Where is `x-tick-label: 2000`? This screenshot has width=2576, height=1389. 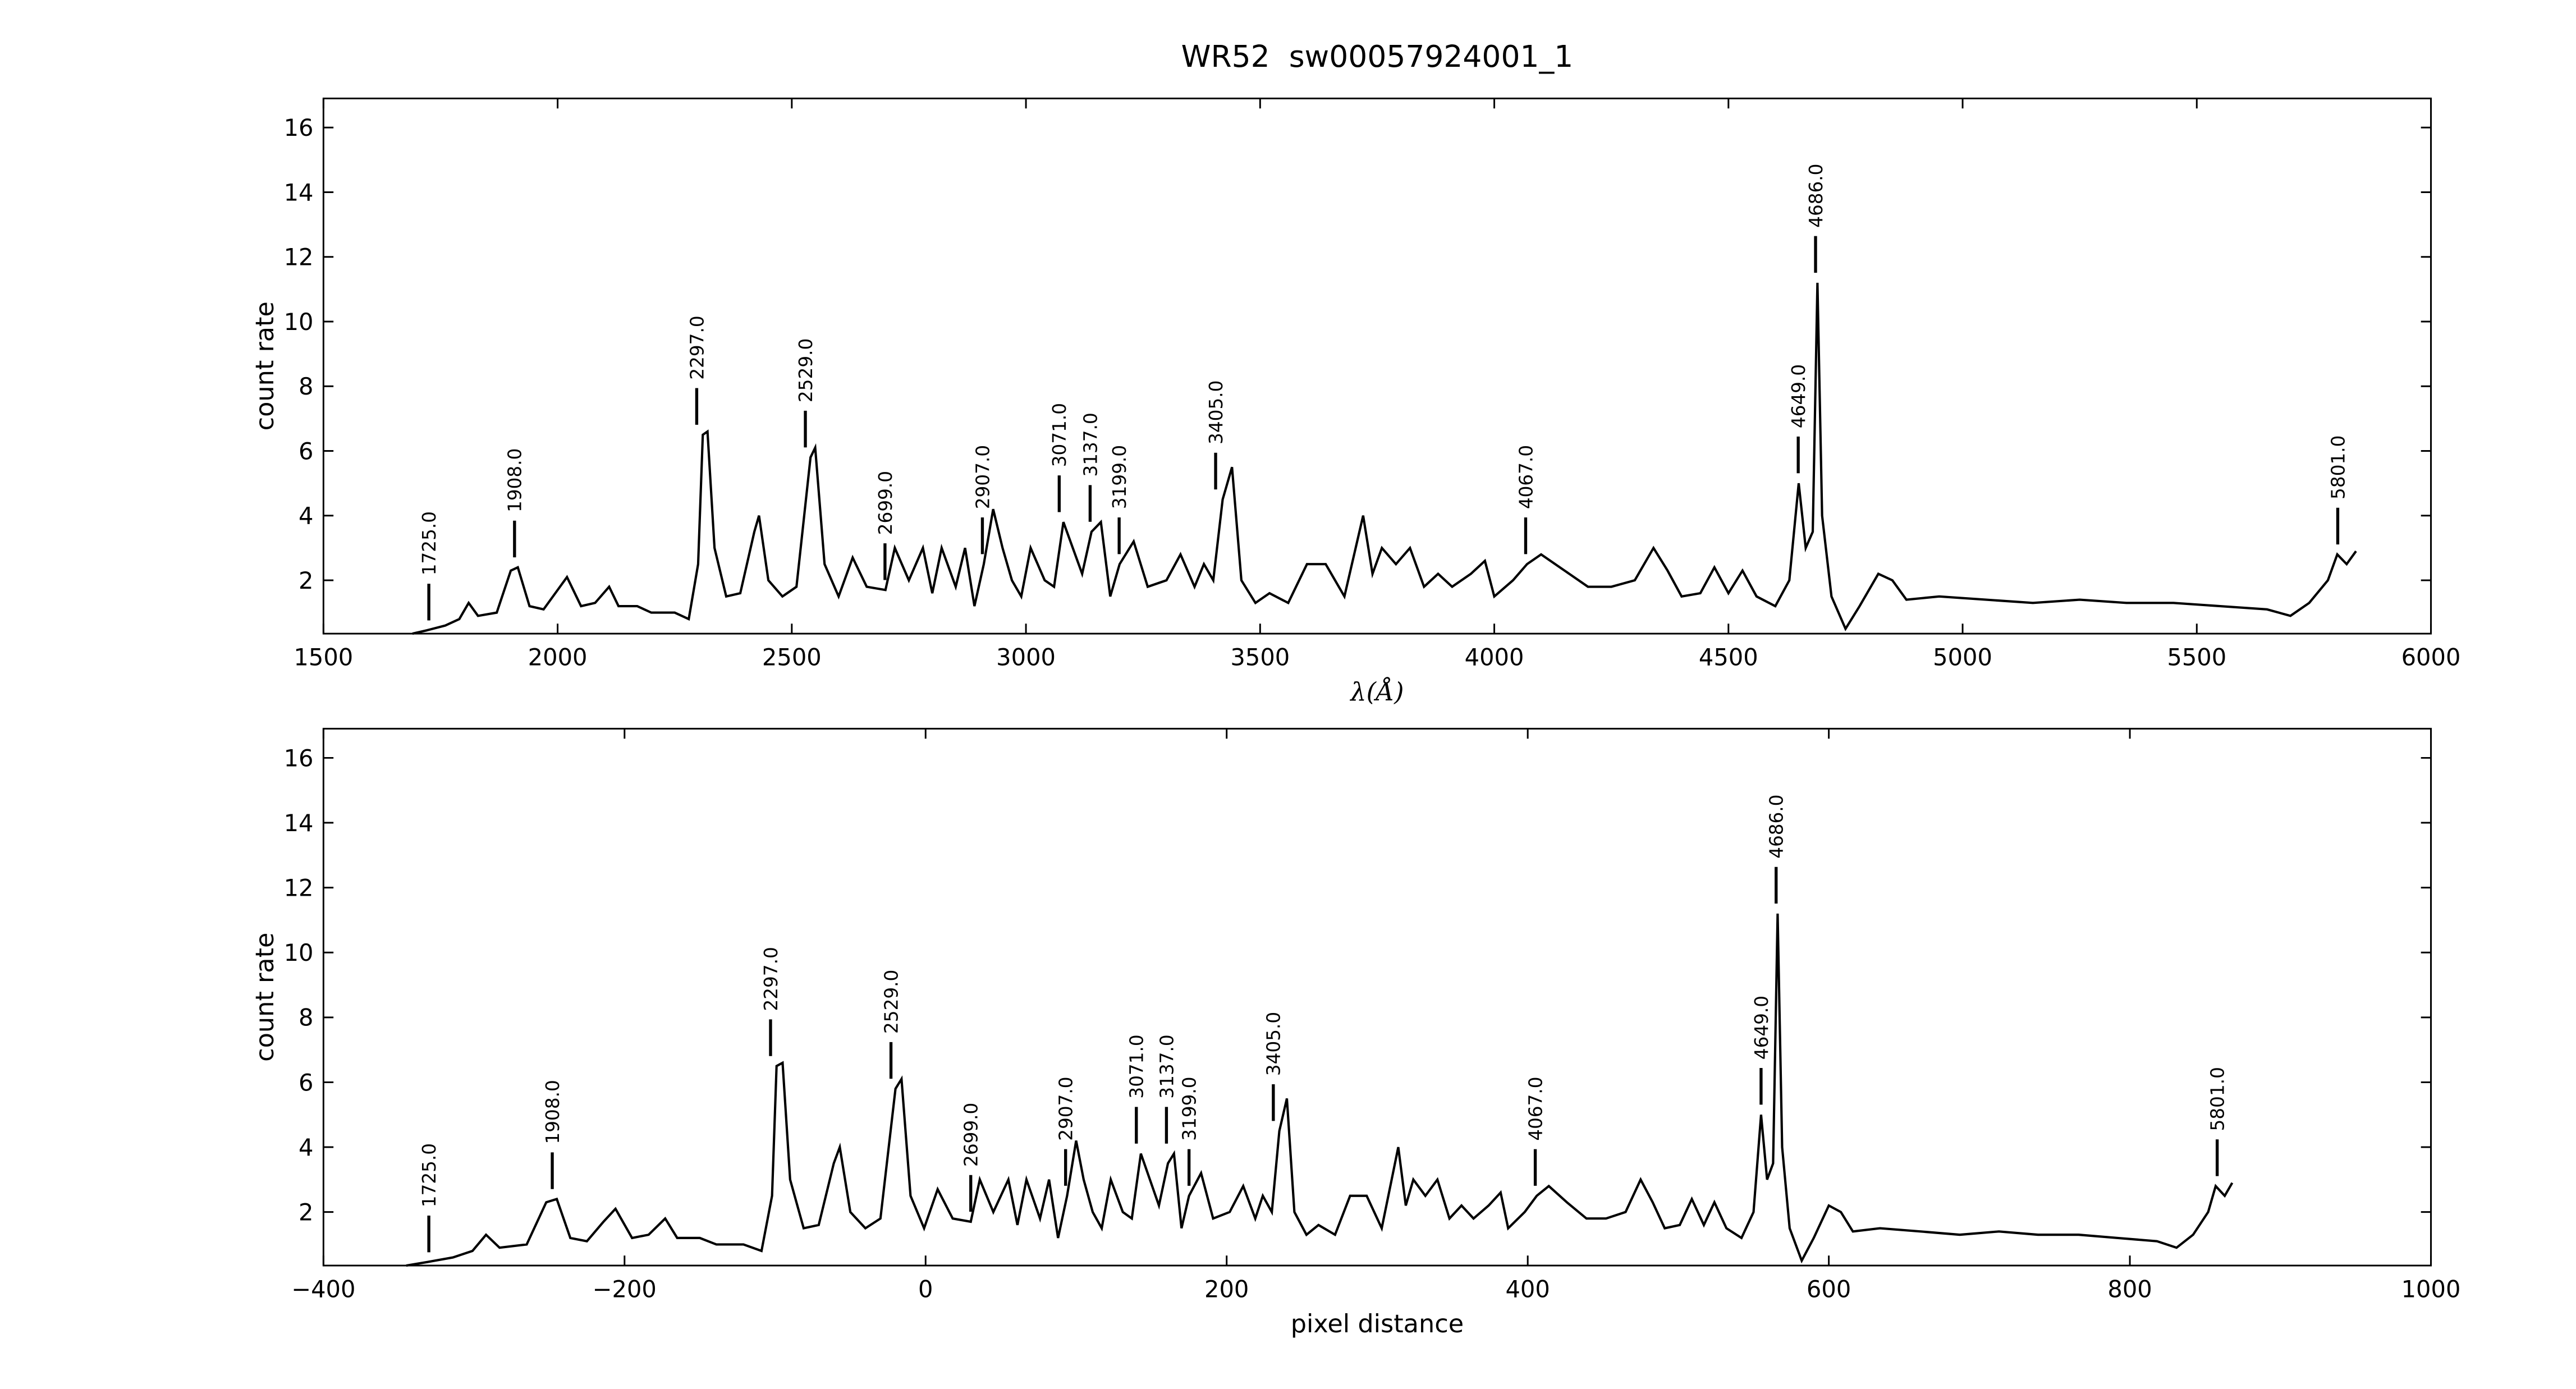
x-tick-label: 2000 is located at coordinates (558, 657).